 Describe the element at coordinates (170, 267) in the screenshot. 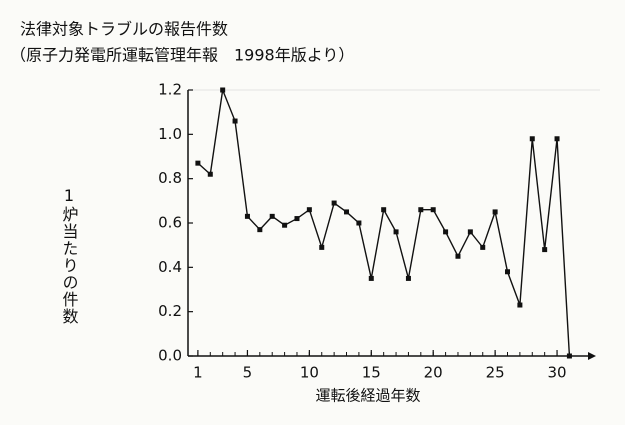

I see `y-tick-label: 0.4` at that location.